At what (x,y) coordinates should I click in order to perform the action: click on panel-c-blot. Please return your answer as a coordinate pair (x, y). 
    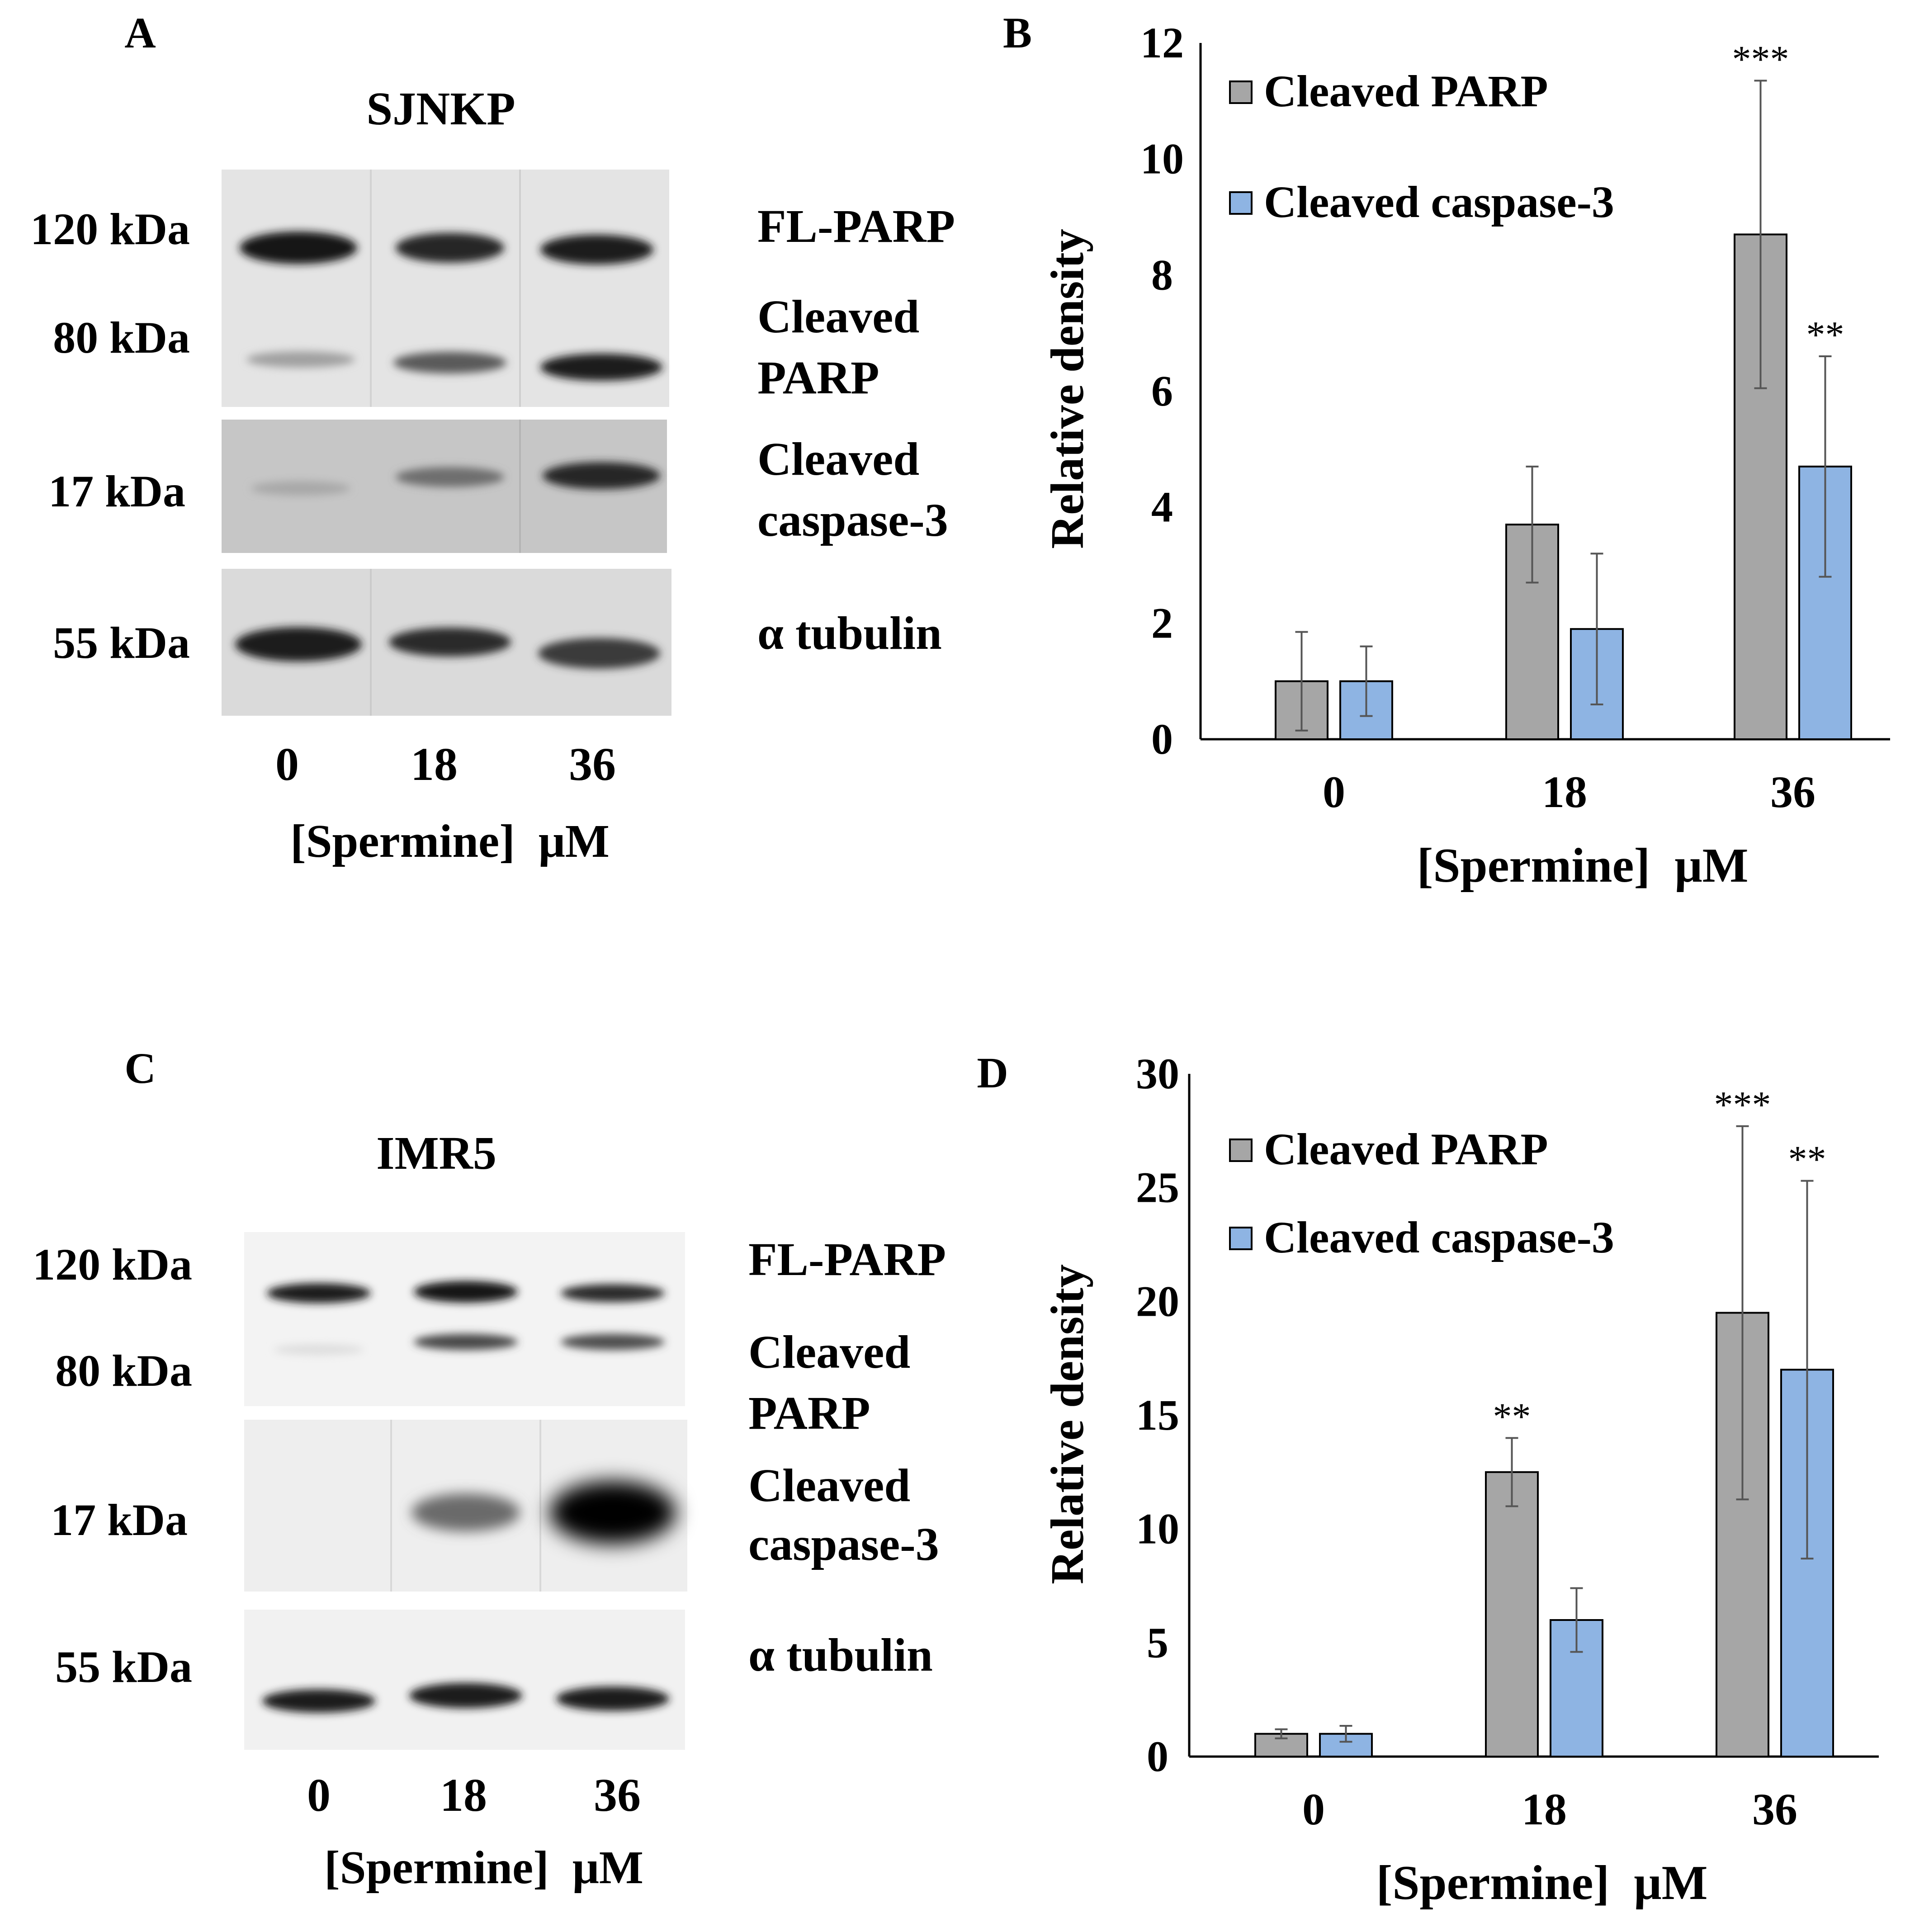
    Looking at the image, I should click on (465, 1491).